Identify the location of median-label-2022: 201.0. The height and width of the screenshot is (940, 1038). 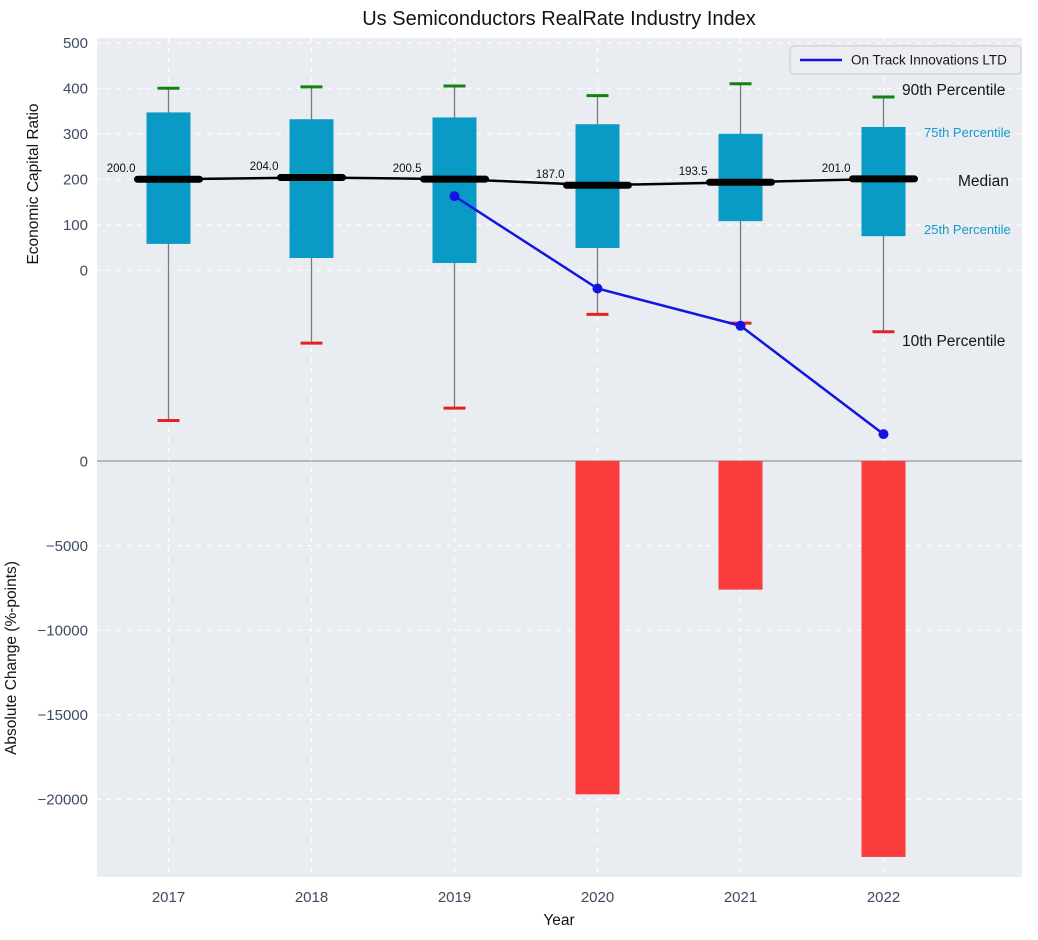
(836, 169).